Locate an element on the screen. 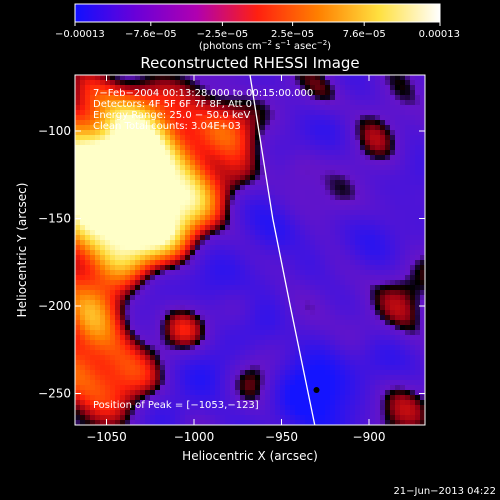  peak-marker is located at coordinates (316, 390).